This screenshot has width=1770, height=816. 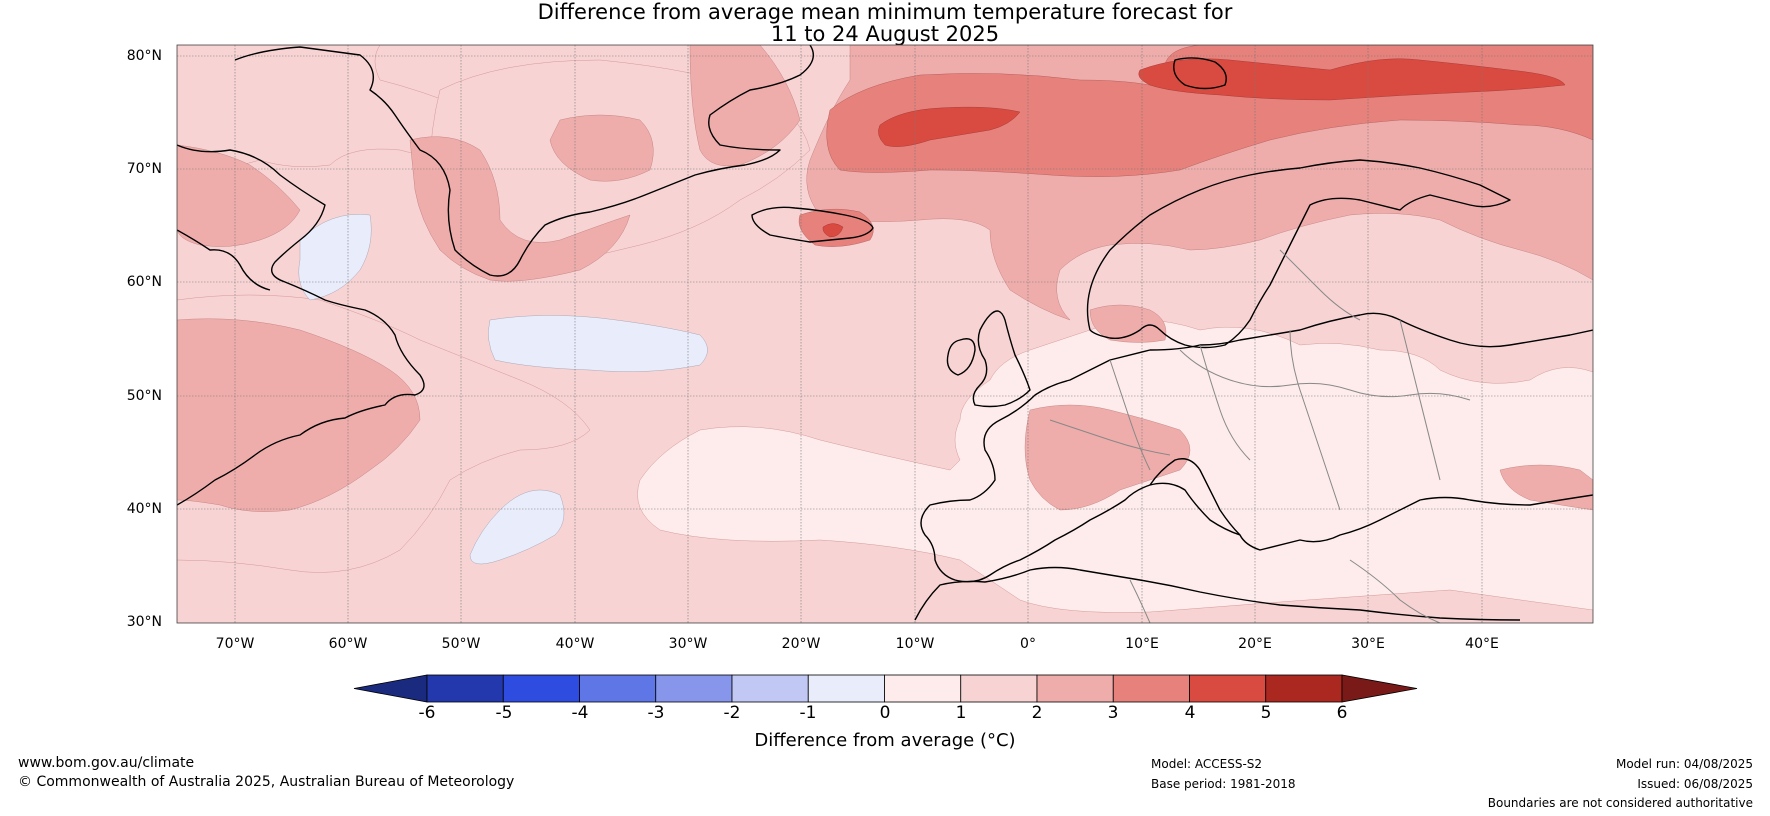 I want to click on lon-label-10w: 10°W, so click(x=915, y=644).